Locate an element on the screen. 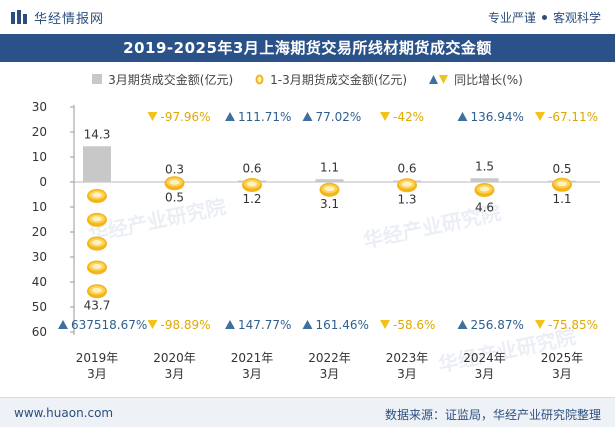 This screenshot has height=427, width=615. x-tick-label: 2020年 3月 is located at coordinates (174, 366).